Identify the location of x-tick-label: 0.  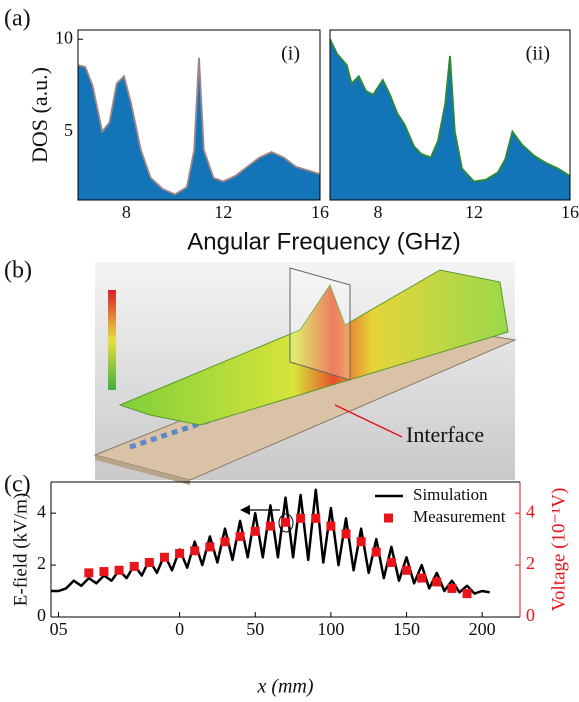
(179, 629).